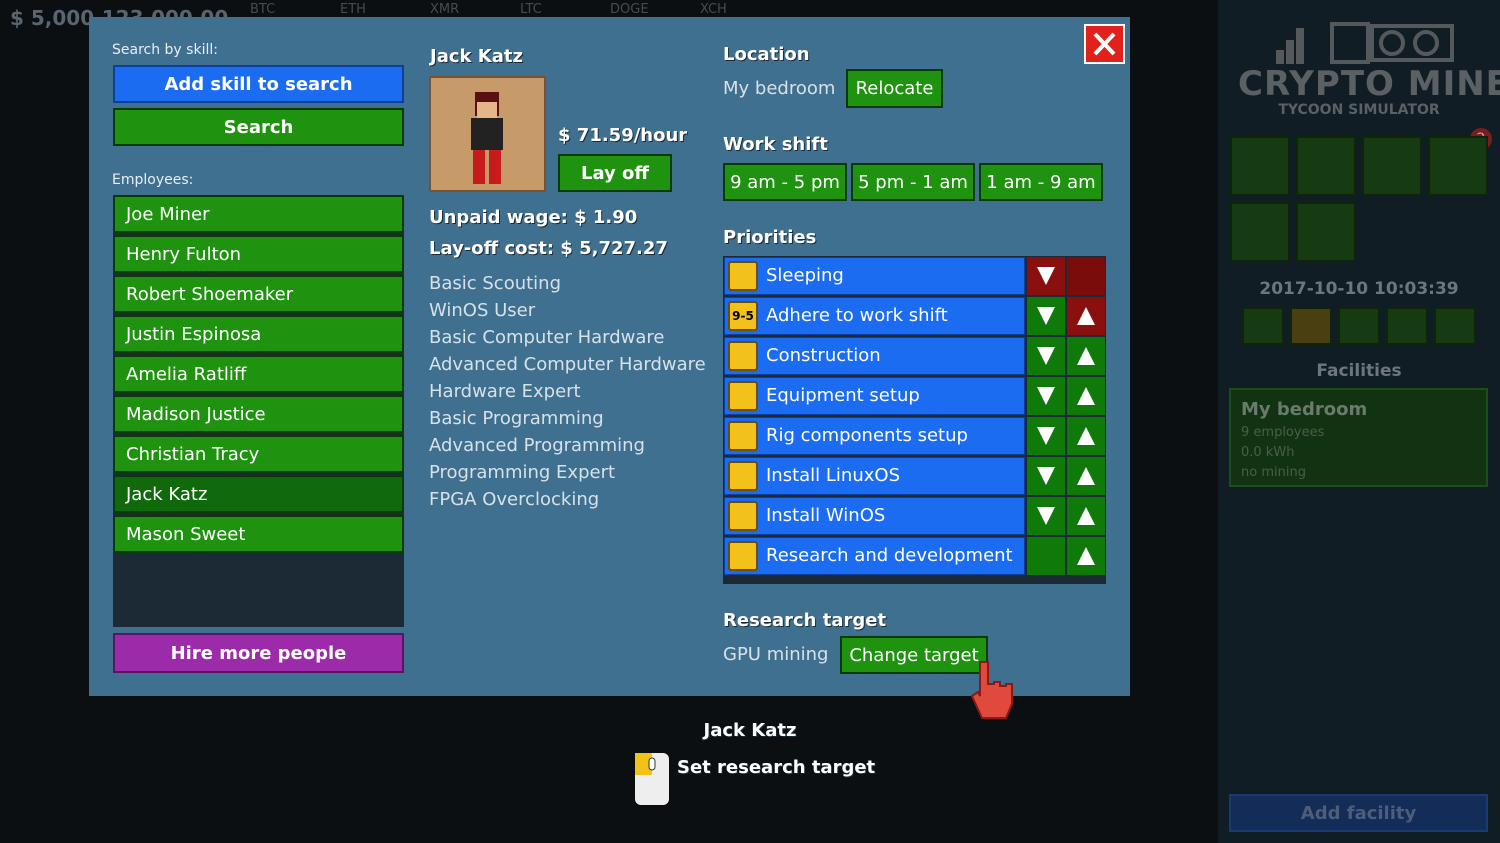 The image size is (1500, 843). I want to click on priority-row: Equipment setup, so click(874, 396).